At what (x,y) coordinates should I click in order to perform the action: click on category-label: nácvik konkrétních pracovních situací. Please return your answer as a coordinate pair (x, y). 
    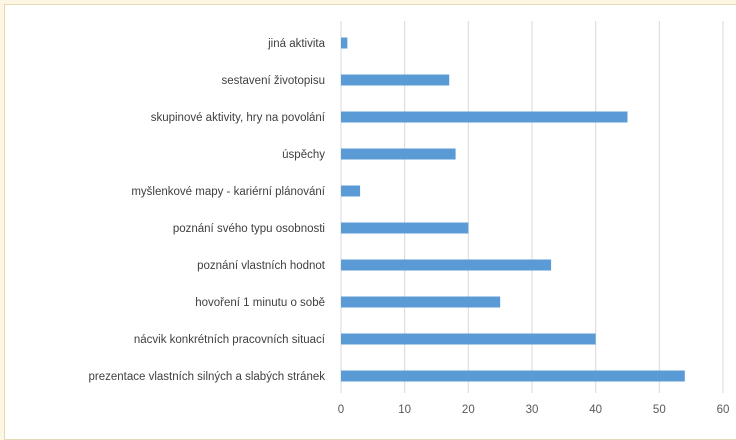
    Looking at the image, I should click on (230, 340).